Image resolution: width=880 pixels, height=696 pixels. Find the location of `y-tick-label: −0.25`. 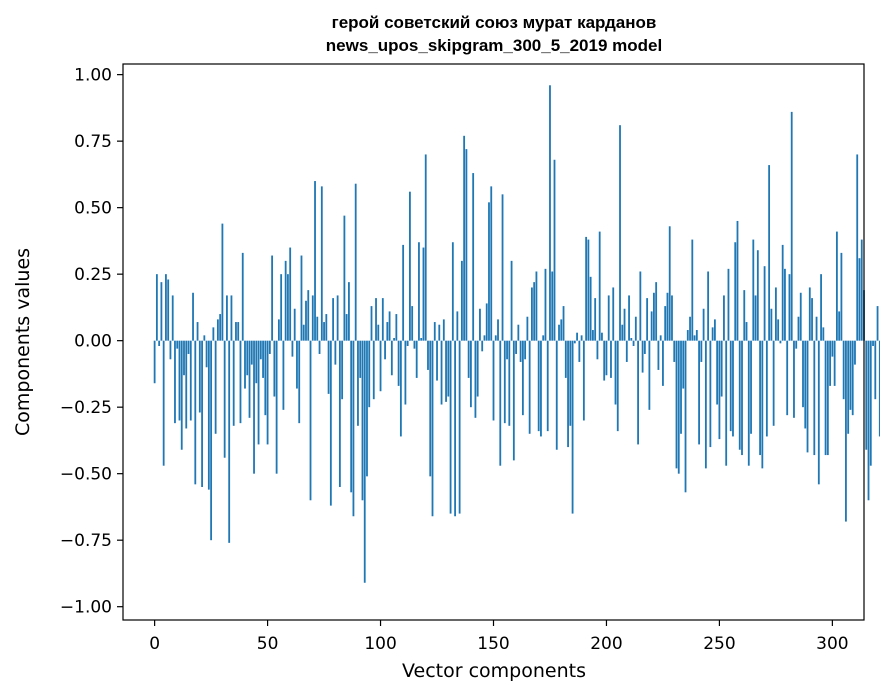

y-tick-label: −0.25 is located at coordinates (86, 408).